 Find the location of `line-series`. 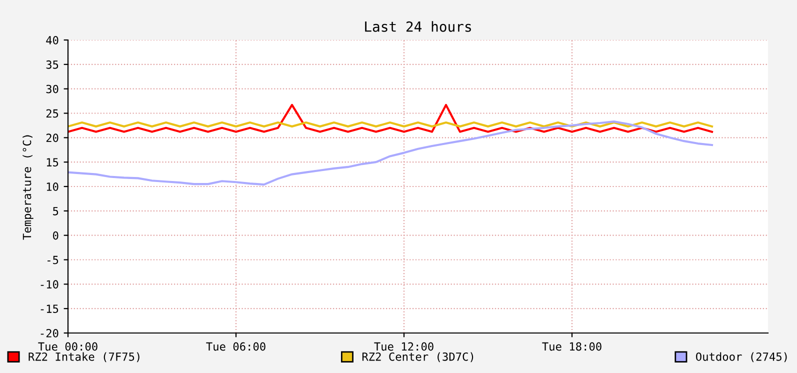

line-series is located at coordinates (391, 153).